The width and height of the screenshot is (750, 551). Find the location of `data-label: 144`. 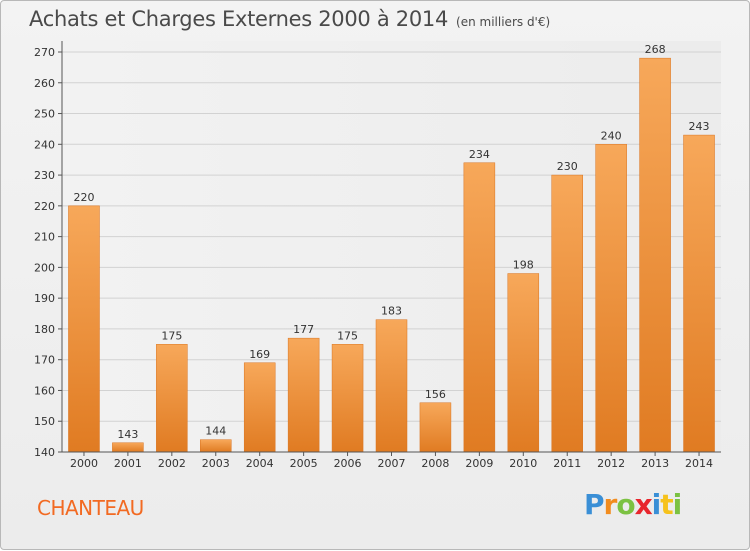

data-label: 144 is located at coordinates (215, 431).